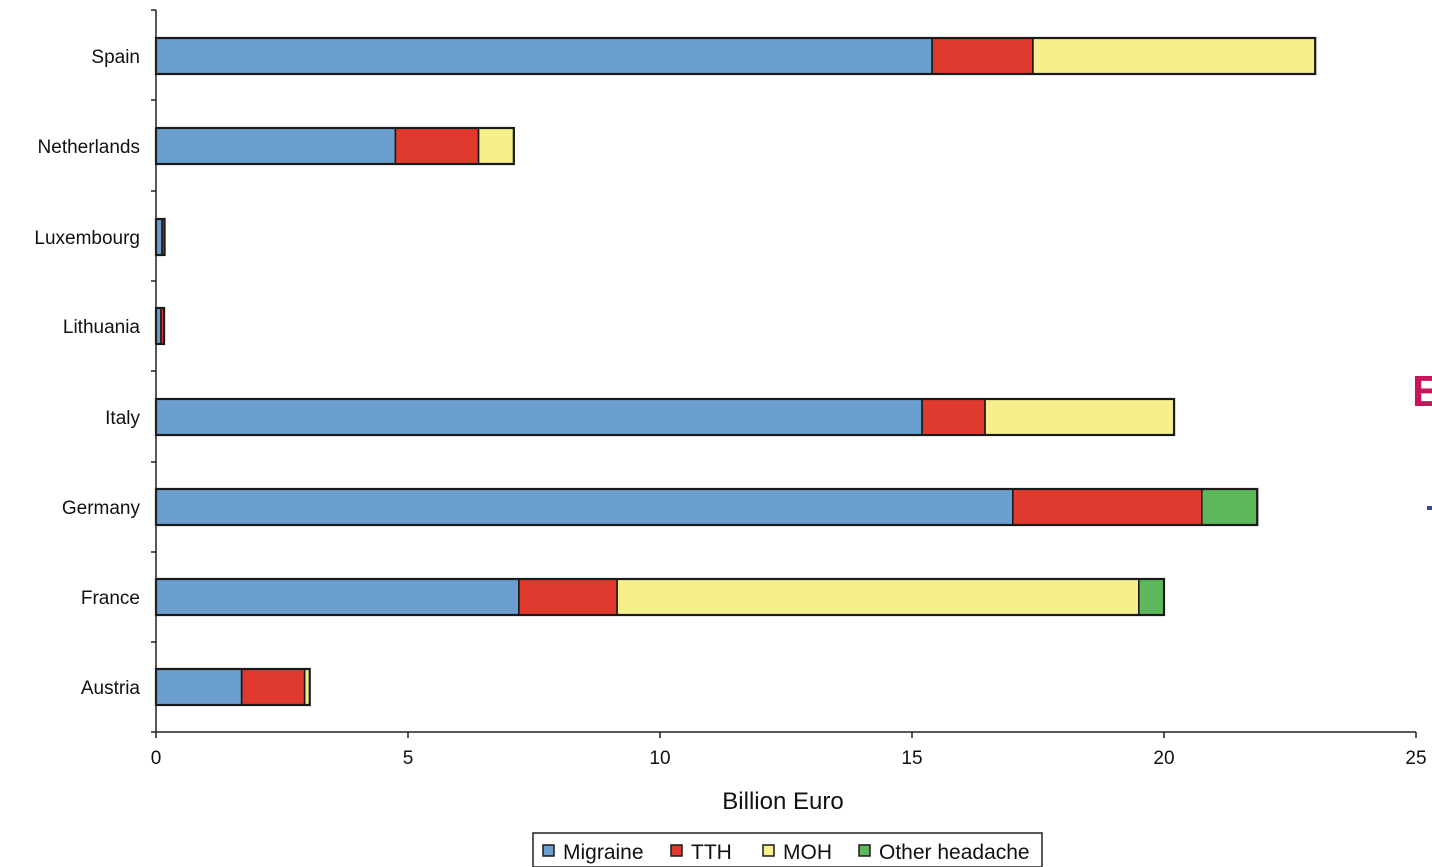  I want to click on x-axis-title: Billion Euro, so click(782, 801).